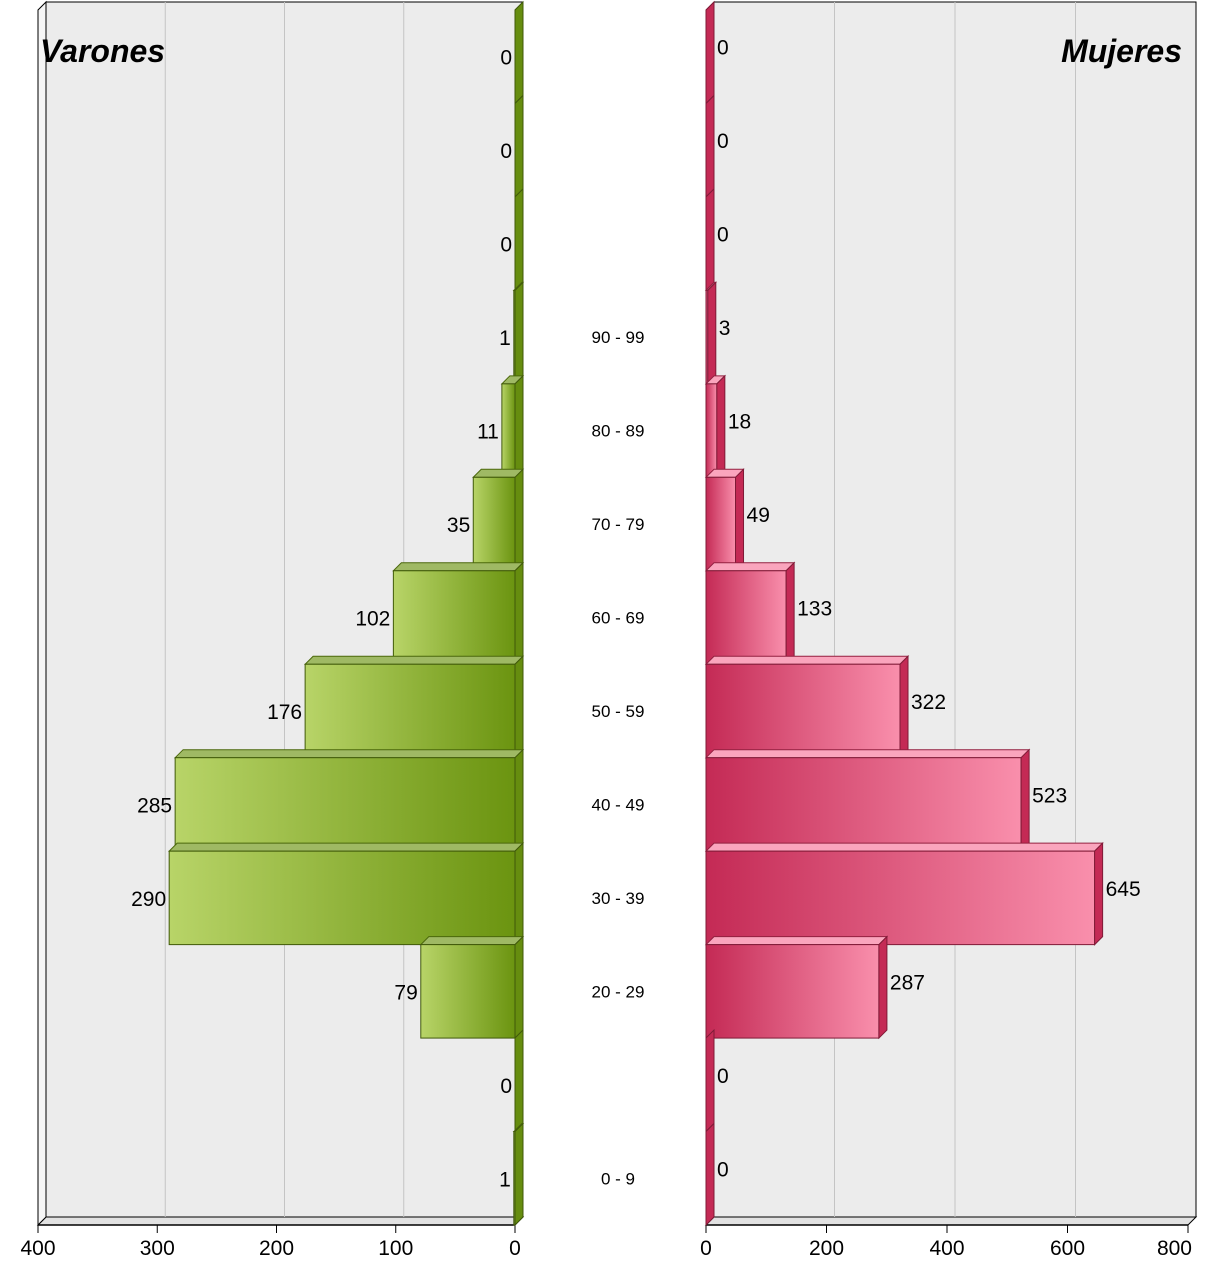  What do you see at coordinates (706, 1248) in the screenshot?
I see `female-tick-label: 0` at bounding box center [706, 1248].